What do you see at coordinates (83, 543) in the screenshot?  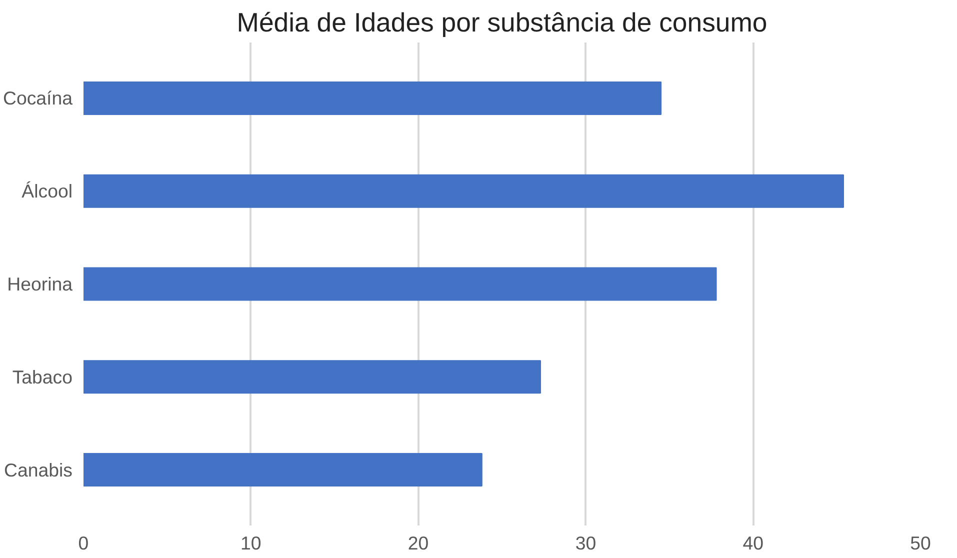 I see `x-tick-label: 0` at bounding box center [83, 543].